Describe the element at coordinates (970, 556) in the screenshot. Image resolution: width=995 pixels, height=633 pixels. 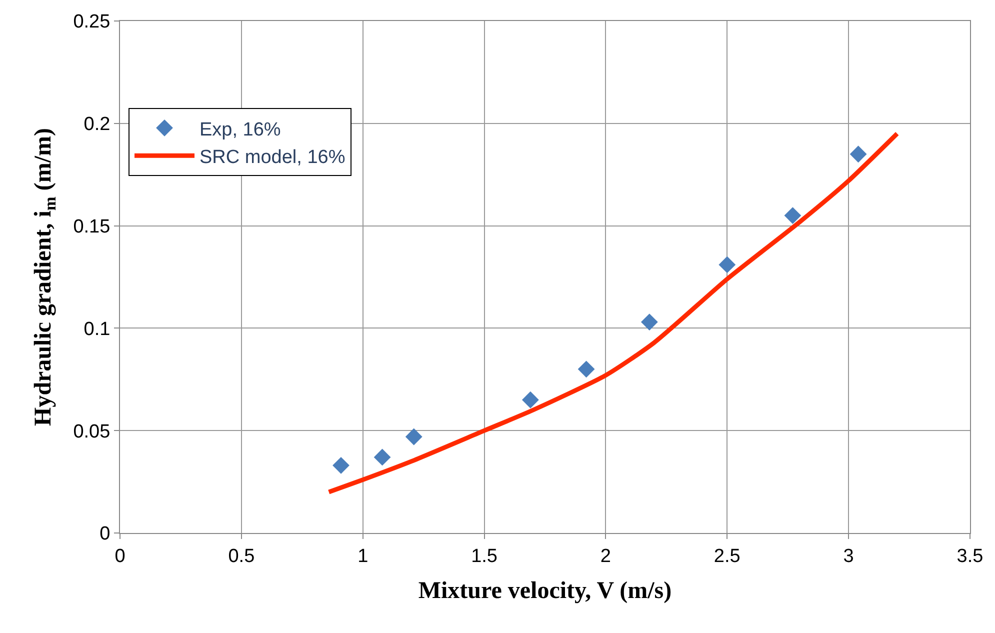
I see `x-tick-label: 3.5` at that location.